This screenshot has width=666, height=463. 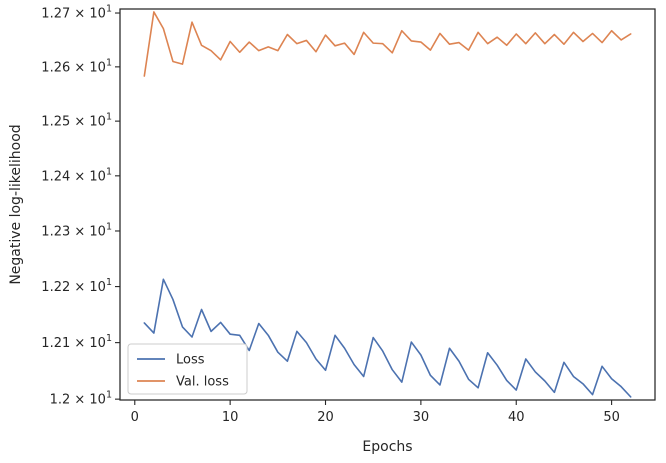 What do you see at coordinates (387, 44) in the screenshot?
I see `series-line-val-loss` at bounding box center [387, 44].